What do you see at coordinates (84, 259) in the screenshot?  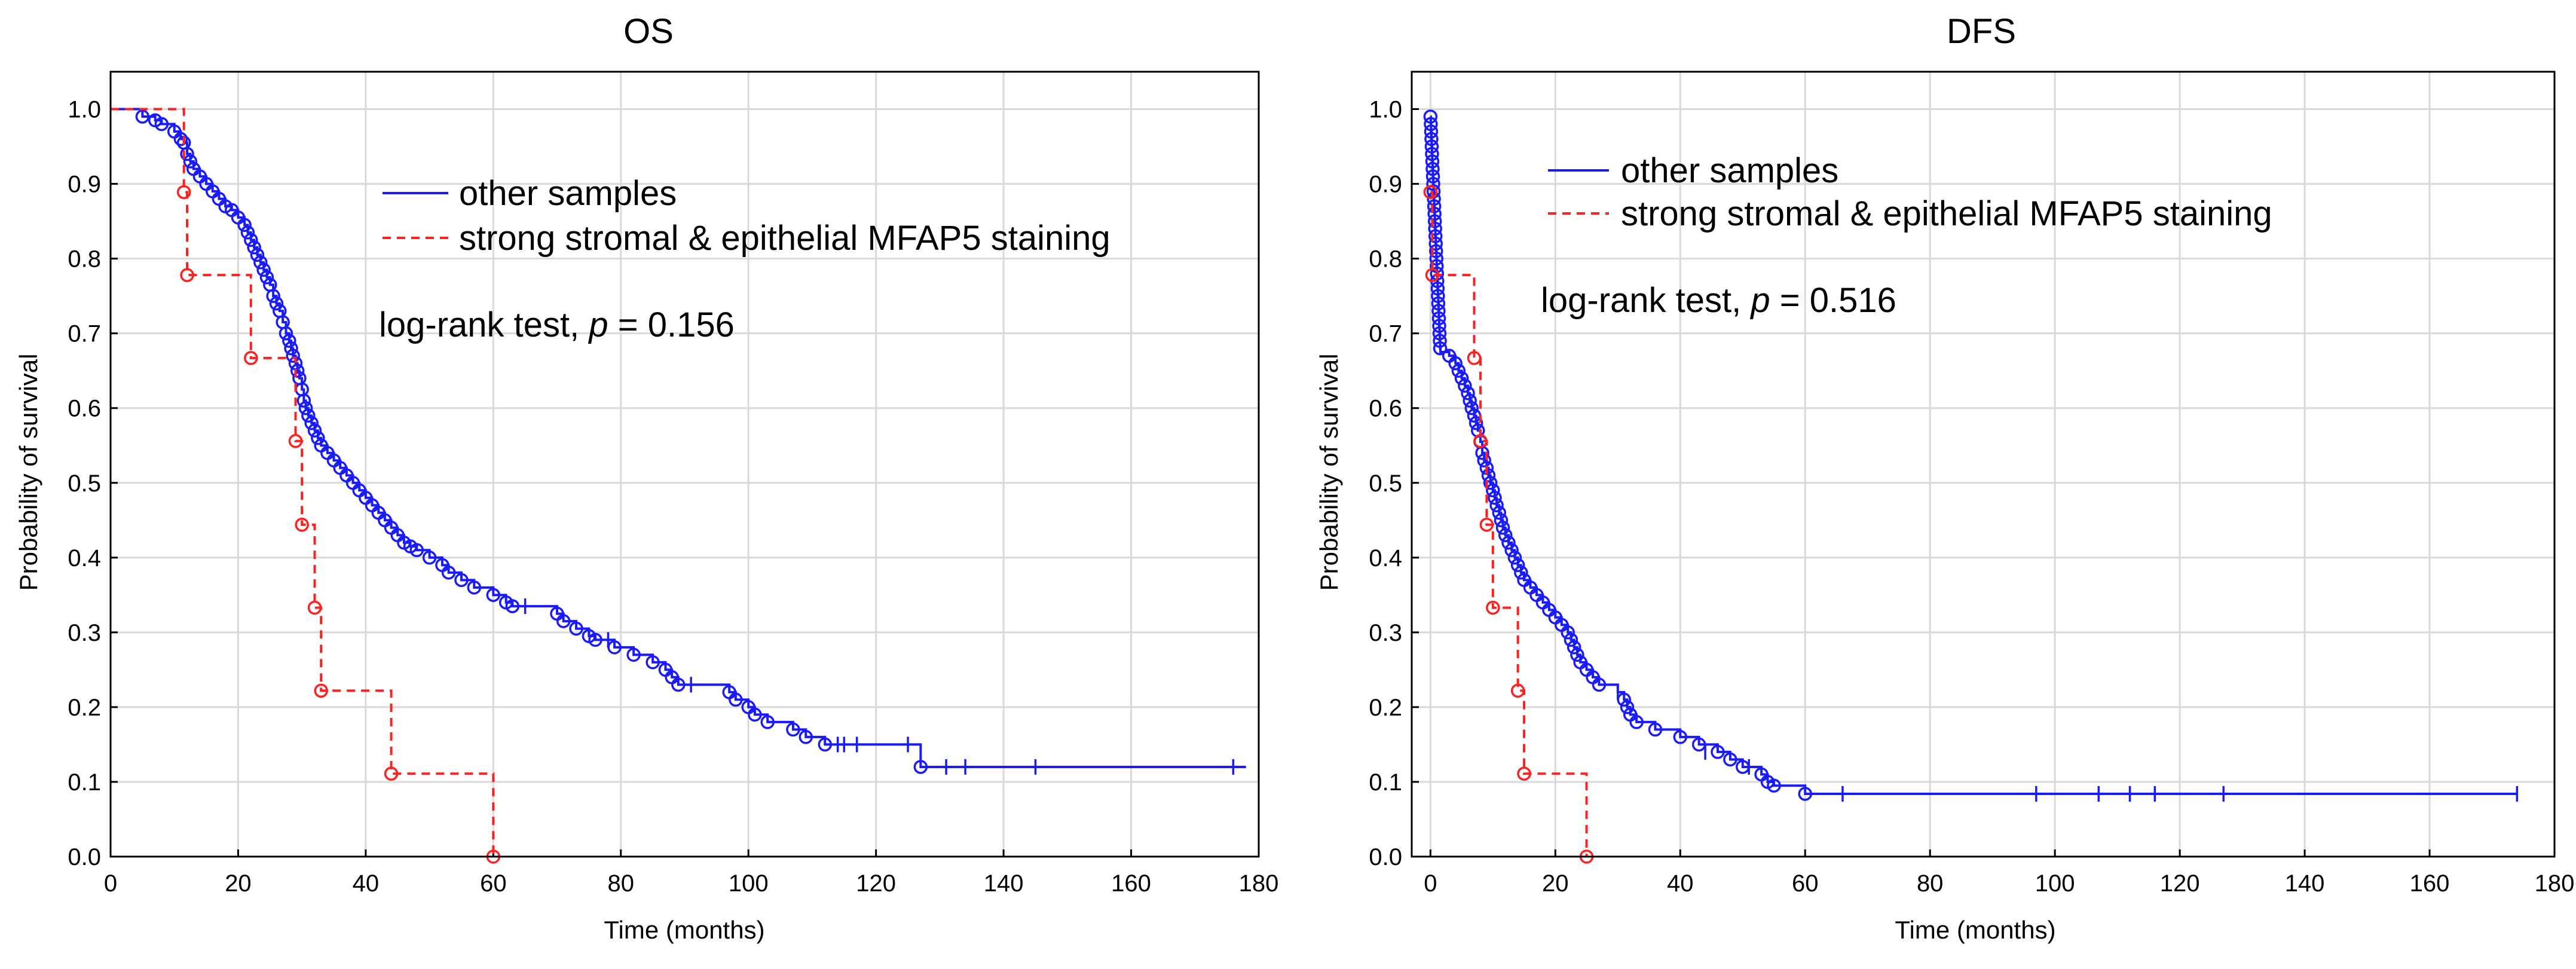 I see `y-tick-label: 0.8` at bounding box center [84, 259].